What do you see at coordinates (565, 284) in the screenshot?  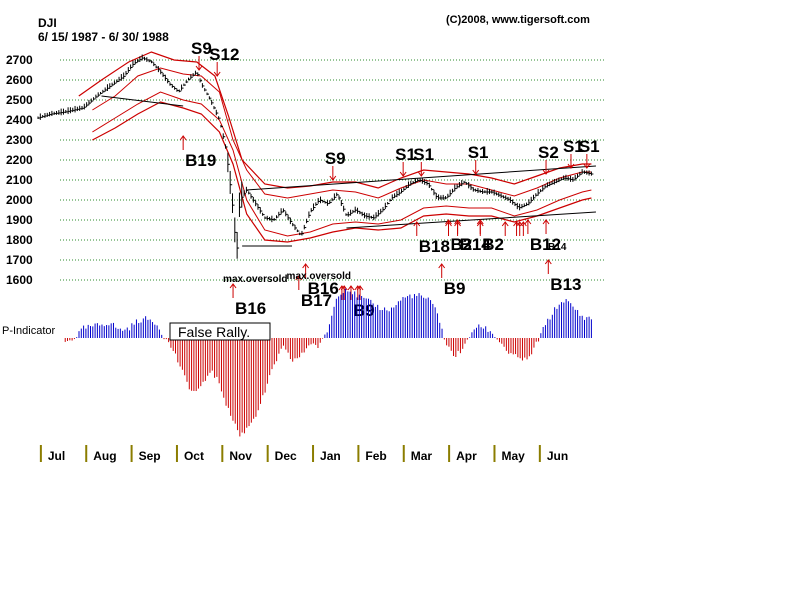 I see `signal-label: B13` at bounding box center [565, 284].